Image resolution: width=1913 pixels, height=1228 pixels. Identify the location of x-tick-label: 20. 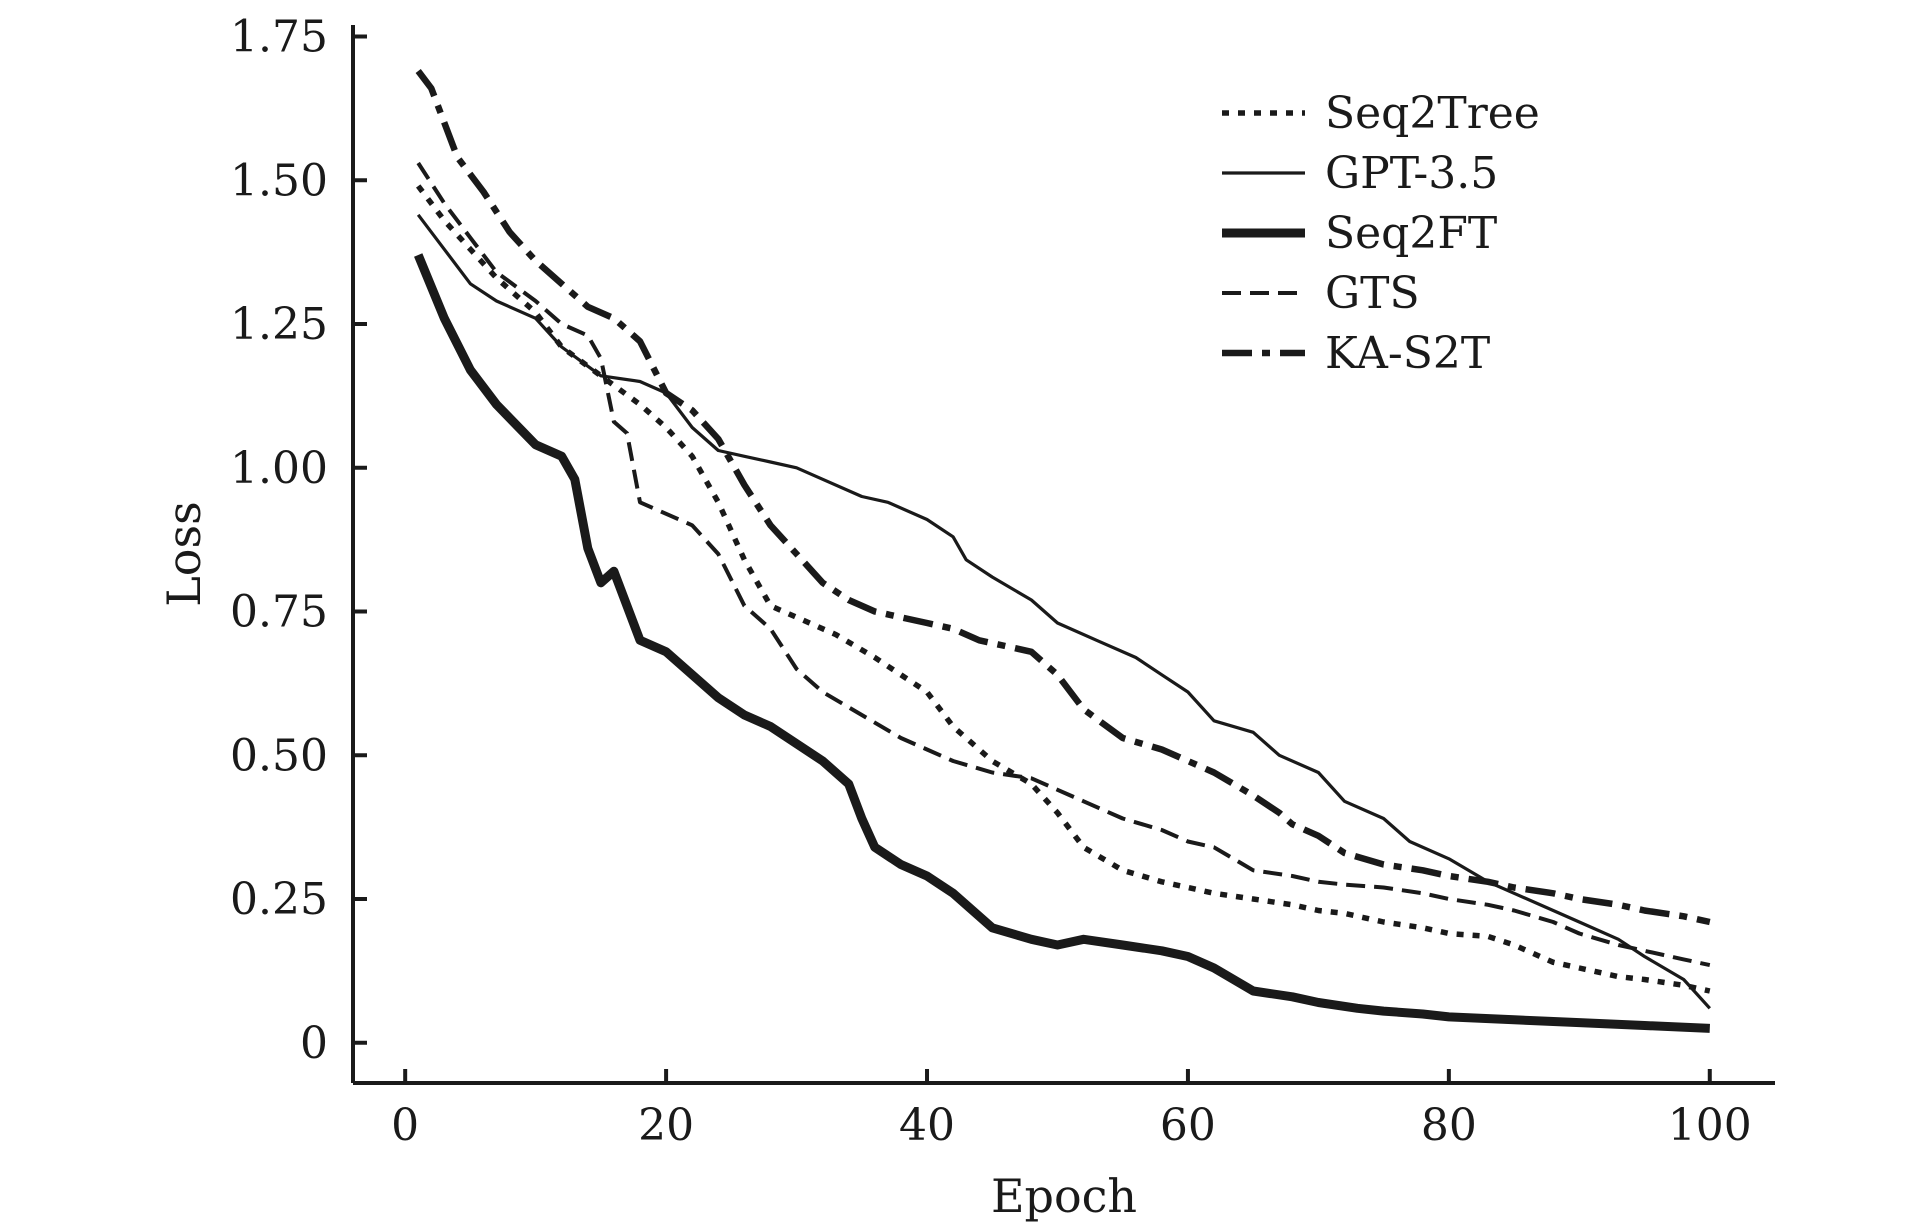
(666, 1125).